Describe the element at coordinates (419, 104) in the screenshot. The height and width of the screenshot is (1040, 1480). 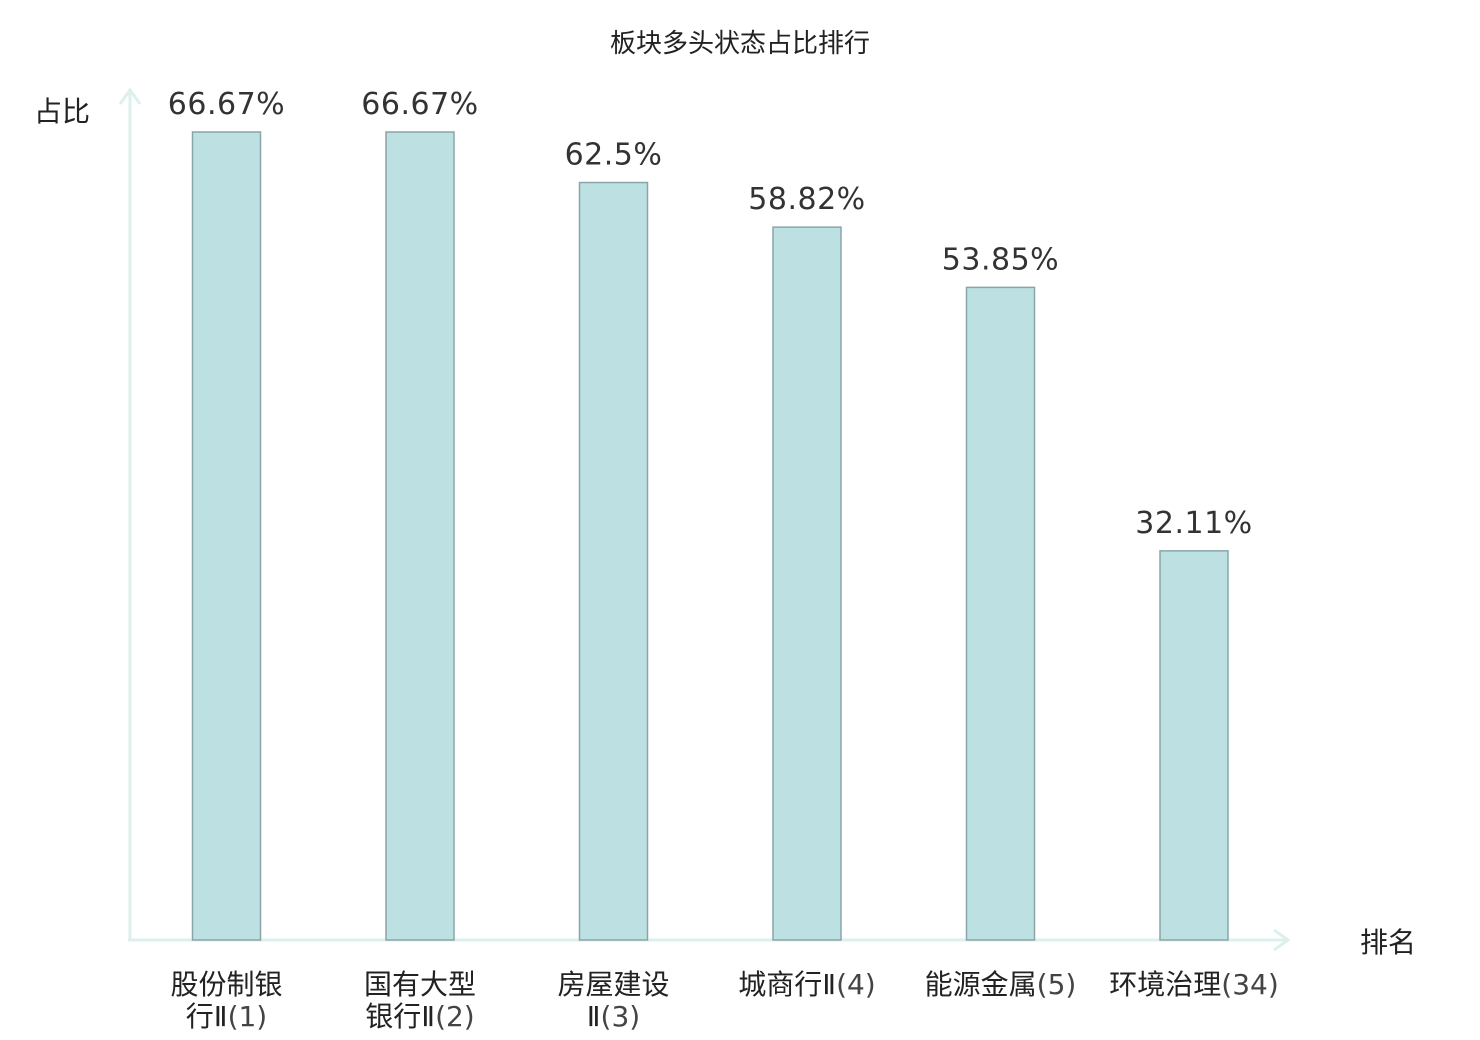
I see `value-label-2: 66.67%` at that location.